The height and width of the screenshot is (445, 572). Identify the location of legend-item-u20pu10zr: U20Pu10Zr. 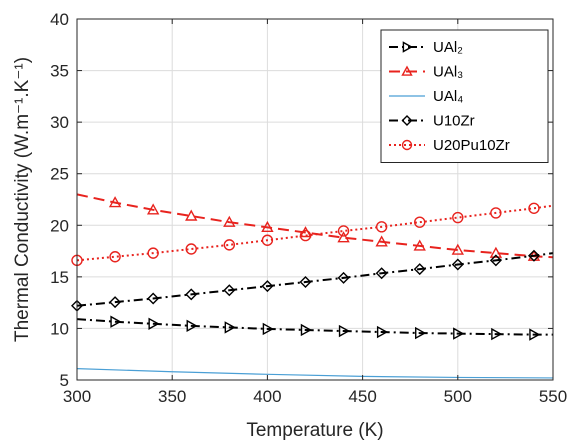
(449, 145).